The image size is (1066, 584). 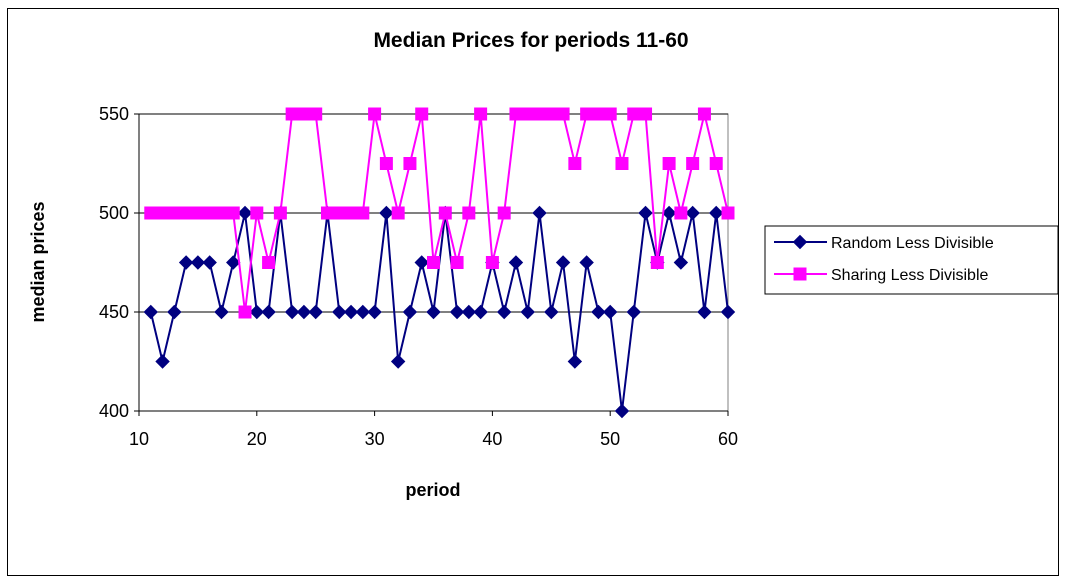 I want to click on legend-box, so click(x=911, y=260).